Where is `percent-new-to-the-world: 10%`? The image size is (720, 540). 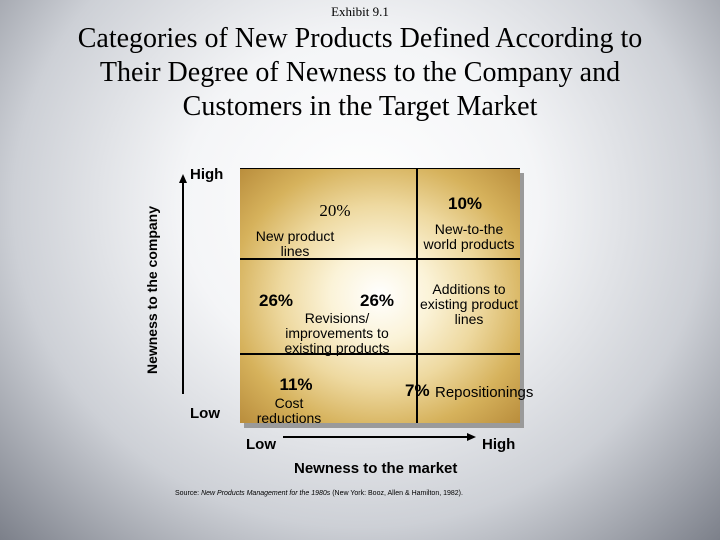
percent-new-to-the-world: 10% is located at coordinates (465, 203).